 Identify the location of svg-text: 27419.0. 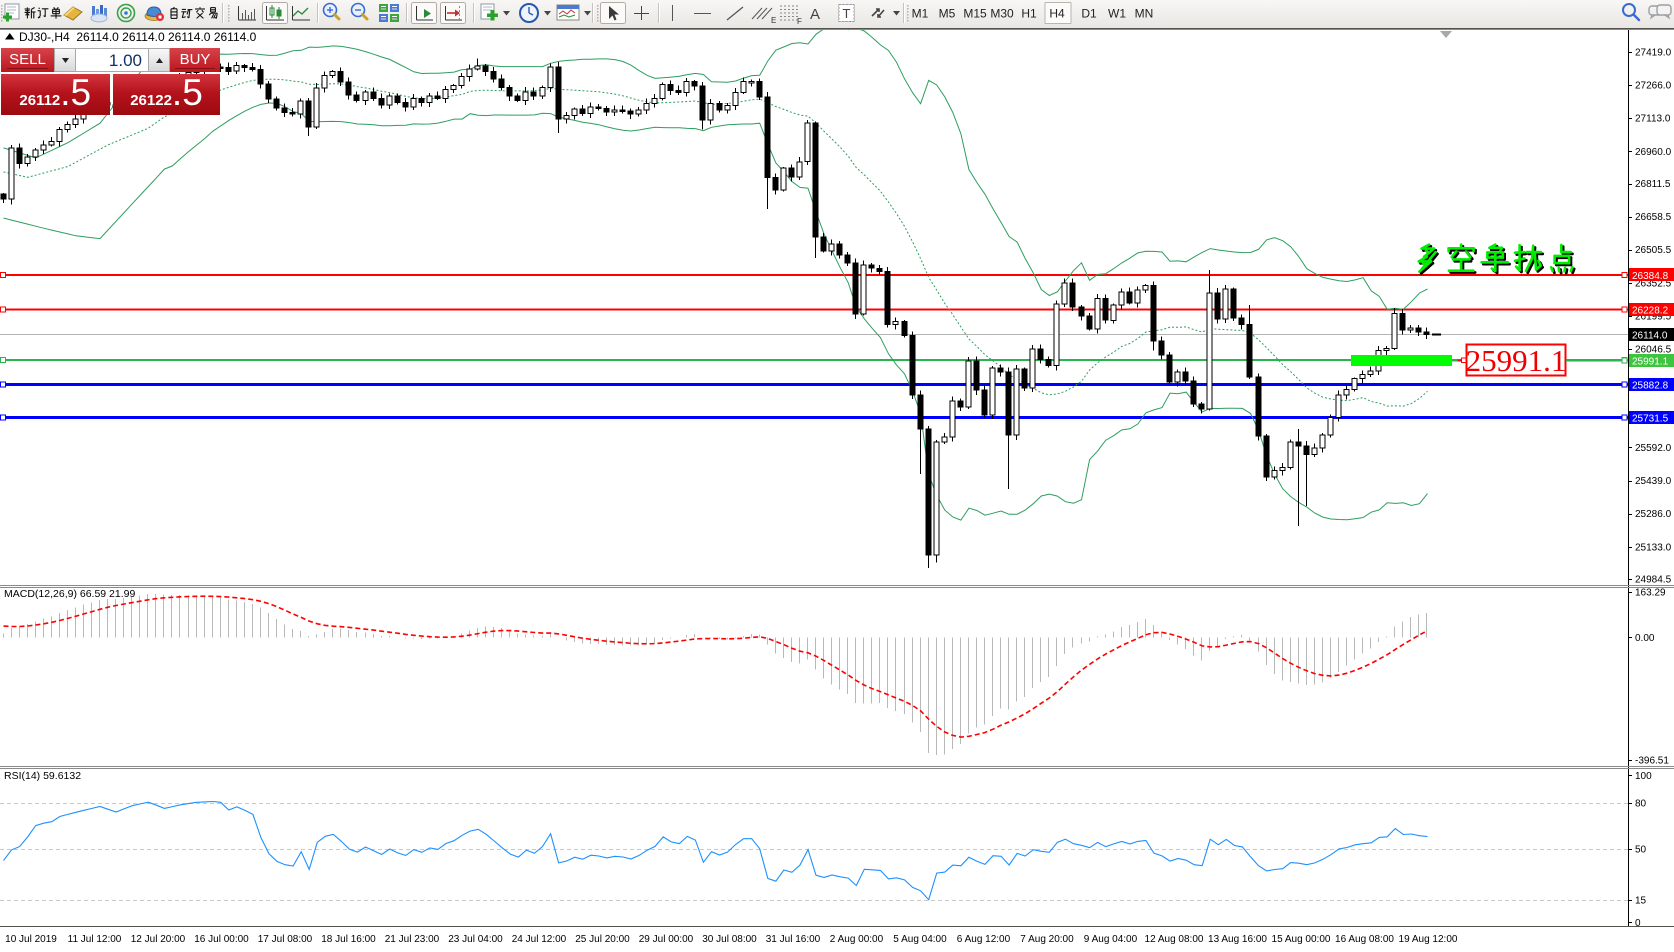
(1653, 53).